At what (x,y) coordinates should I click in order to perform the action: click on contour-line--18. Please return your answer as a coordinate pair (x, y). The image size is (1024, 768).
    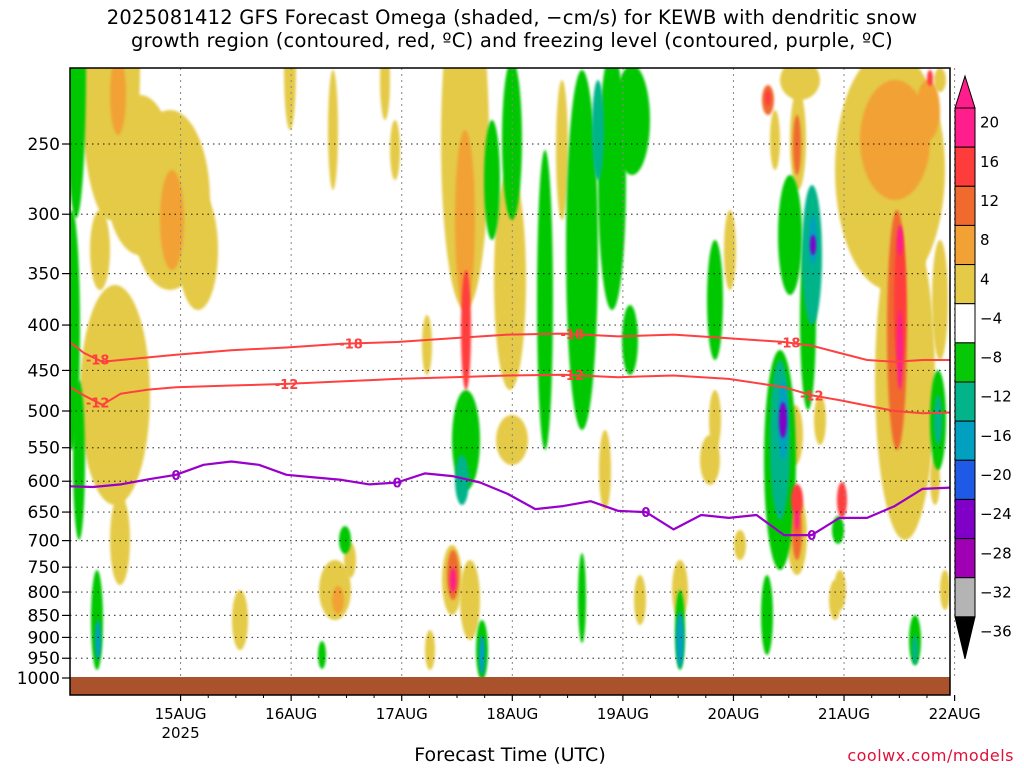
    Looking at the image, I should click on (510, 347).